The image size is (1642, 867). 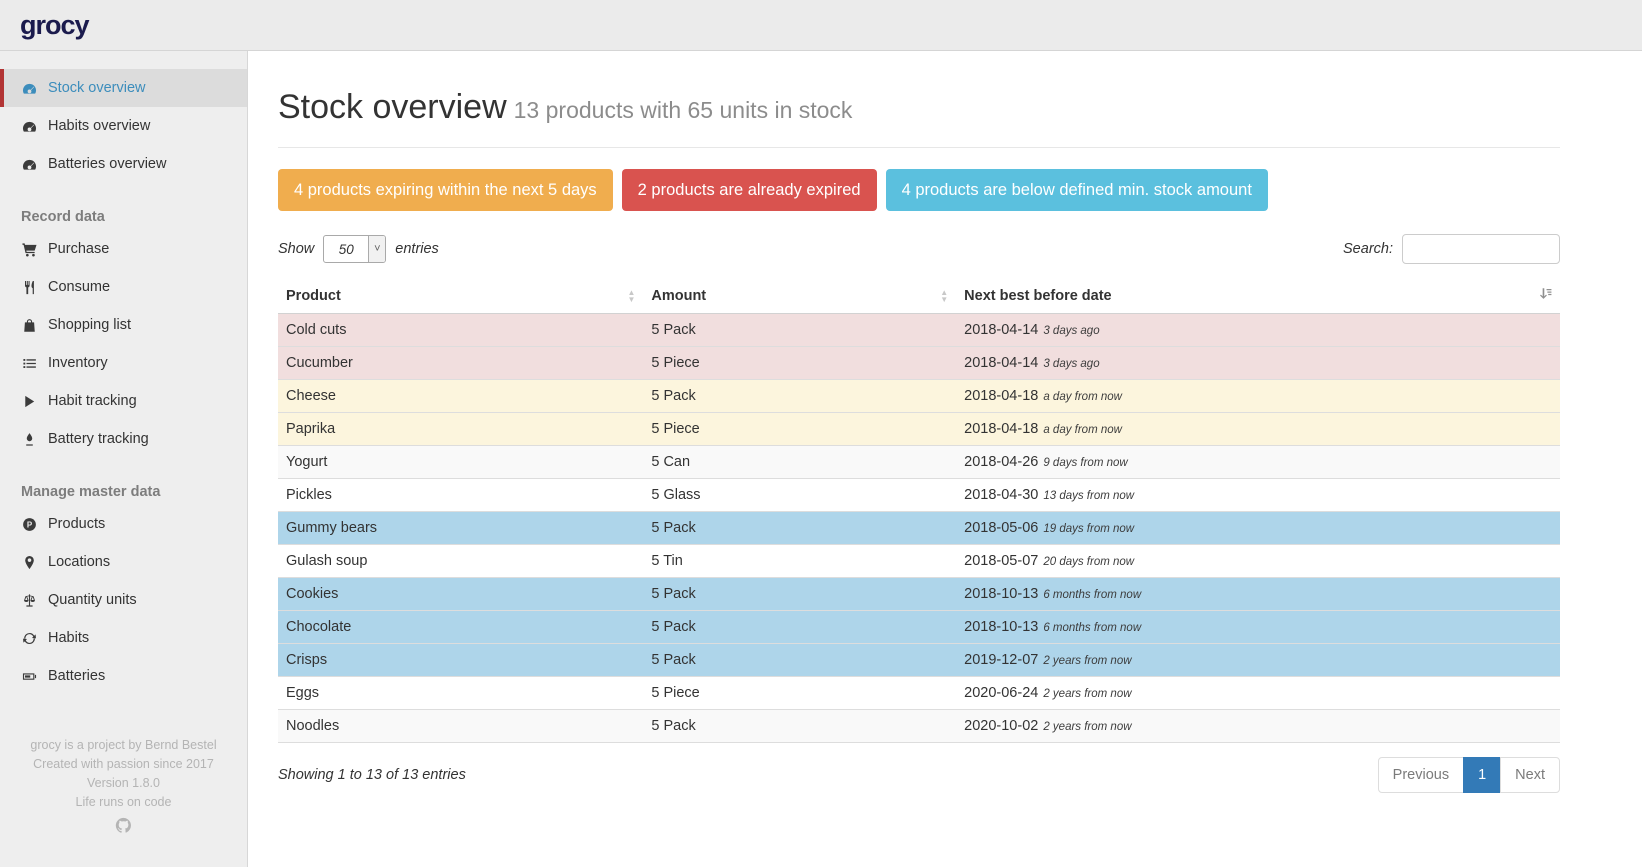 I want to click on best-before-cell: 2018-04-14 3 days ago, so click(x=1258, y=330).